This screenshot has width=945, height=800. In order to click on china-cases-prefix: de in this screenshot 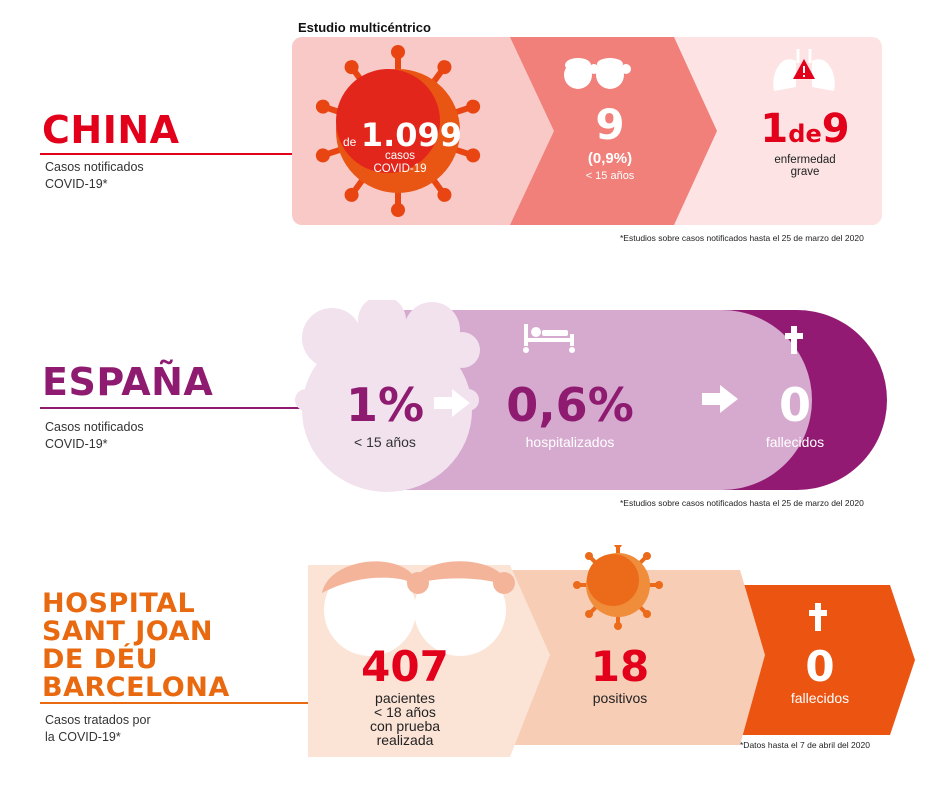, I will do `click(350, 142)`.